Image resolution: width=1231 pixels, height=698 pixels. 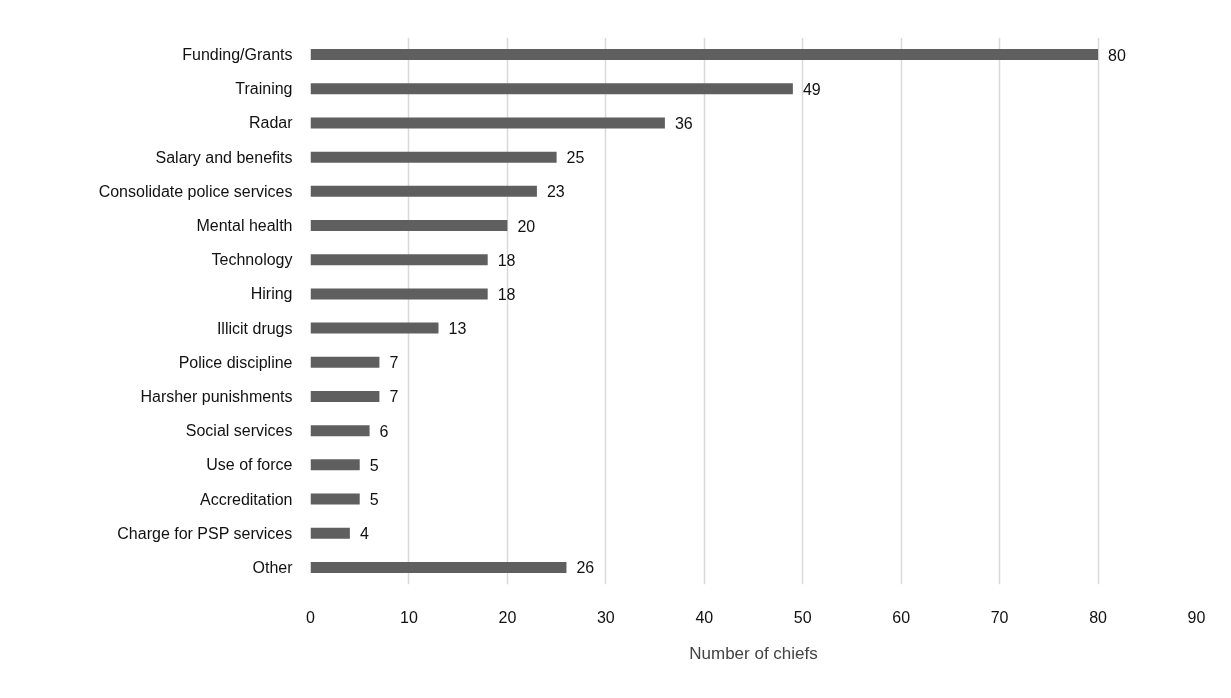 What do you see at coordinates (205, 533) in the screenshot?
I see `y-tick-label: Charge for PSP services` at bounding box center [205, 533].